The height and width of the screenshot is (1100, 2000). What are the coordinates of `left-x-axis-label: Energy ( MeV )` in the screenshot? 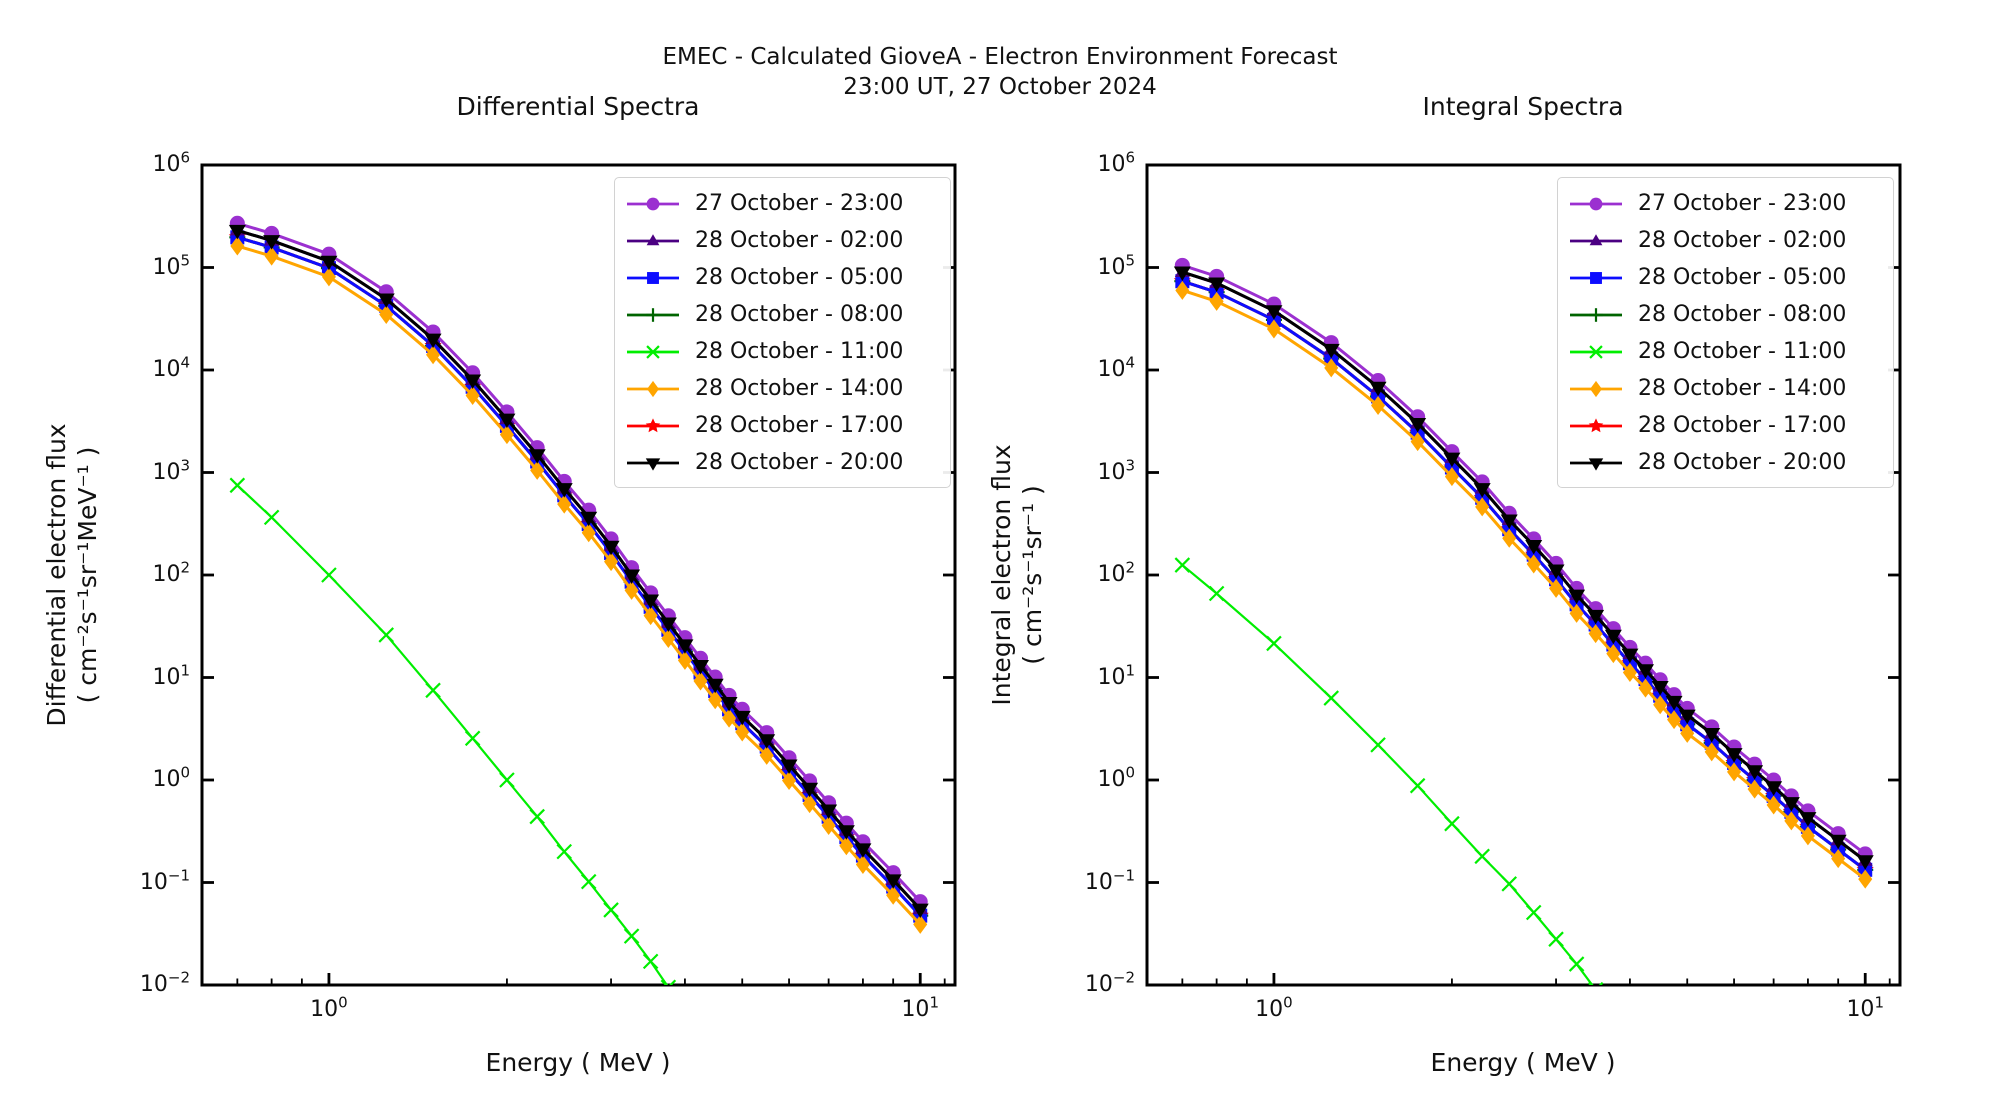 It's located at (578, 1062).